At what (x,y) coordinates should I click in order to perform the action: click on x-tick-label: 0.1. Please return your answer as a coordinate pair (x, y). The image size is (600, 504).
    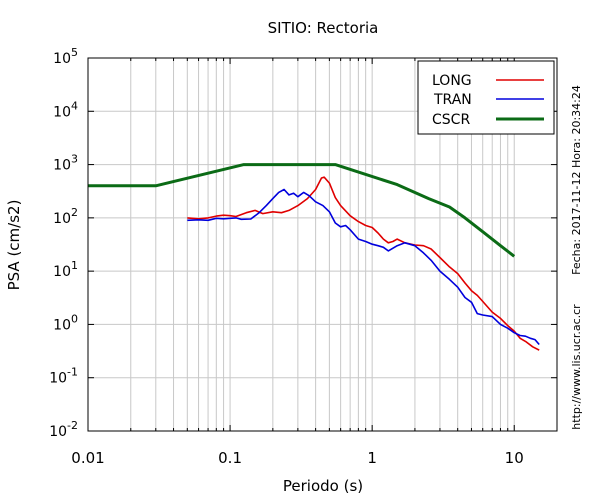
    Looking at the image, I should click on (230, 458).